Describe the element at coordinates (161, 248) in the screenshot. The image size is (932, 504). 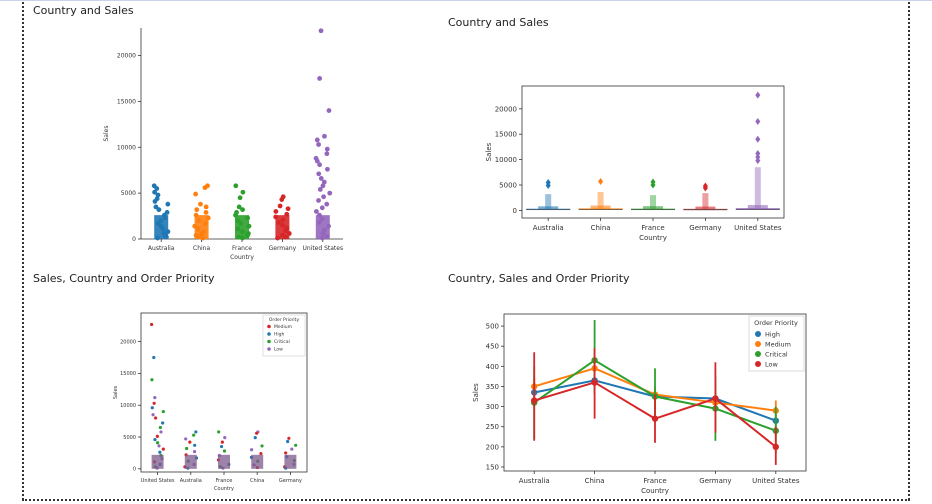
I see `x-tick-label-1-0: Australia` at that location.